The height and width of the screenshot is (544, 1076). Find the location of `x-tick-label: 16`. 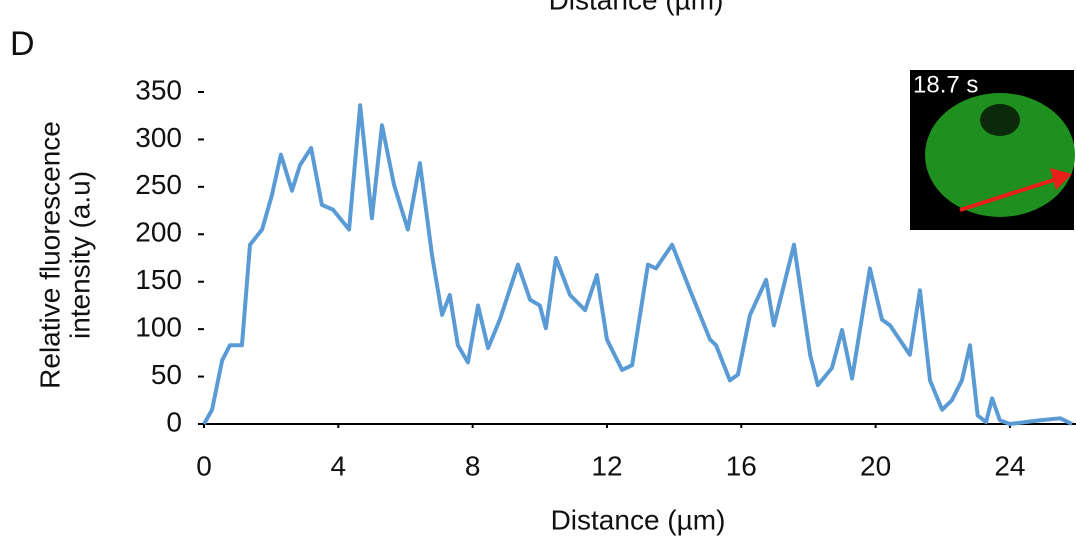

x-tick-label: 16 is located at coordinates (741, 465).